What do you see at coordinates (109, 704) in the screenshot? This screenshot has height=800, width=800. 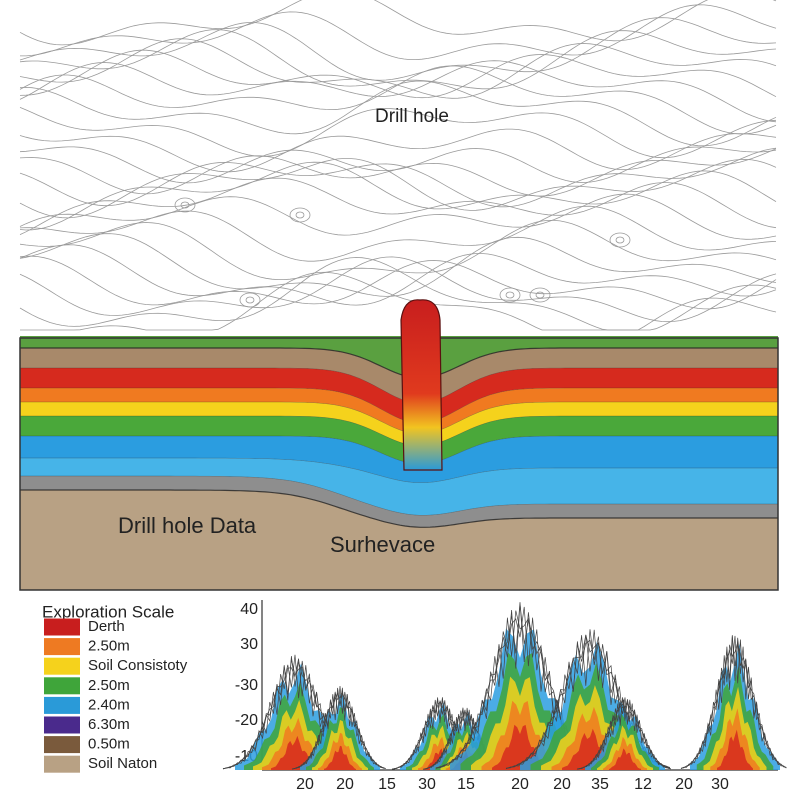 I see `legend-label: 2.40m` at bounding box center [109, 704].